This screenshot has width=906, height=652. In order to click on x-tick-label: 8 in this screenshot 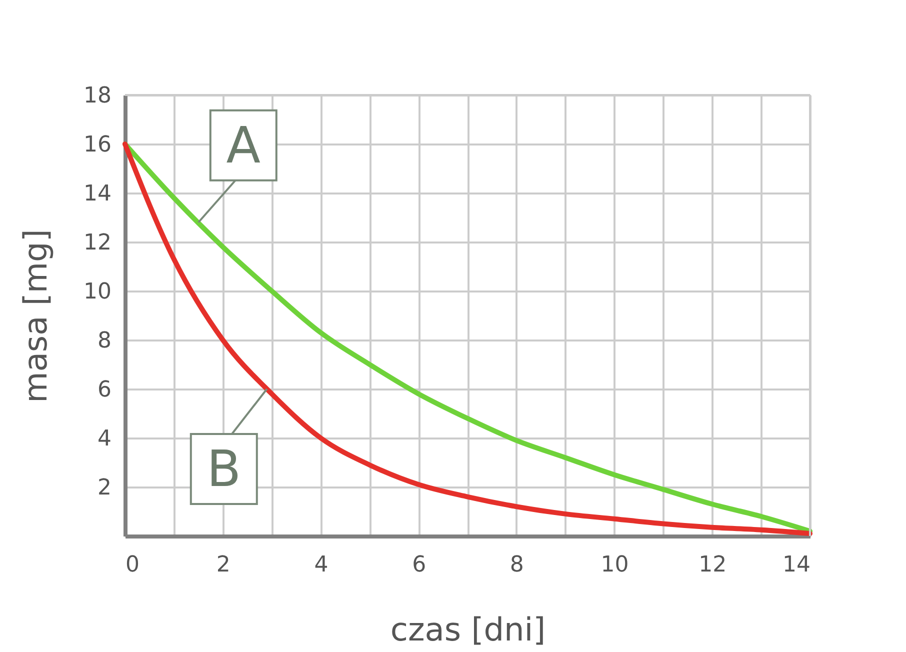, I will do `click(517, 565)`.